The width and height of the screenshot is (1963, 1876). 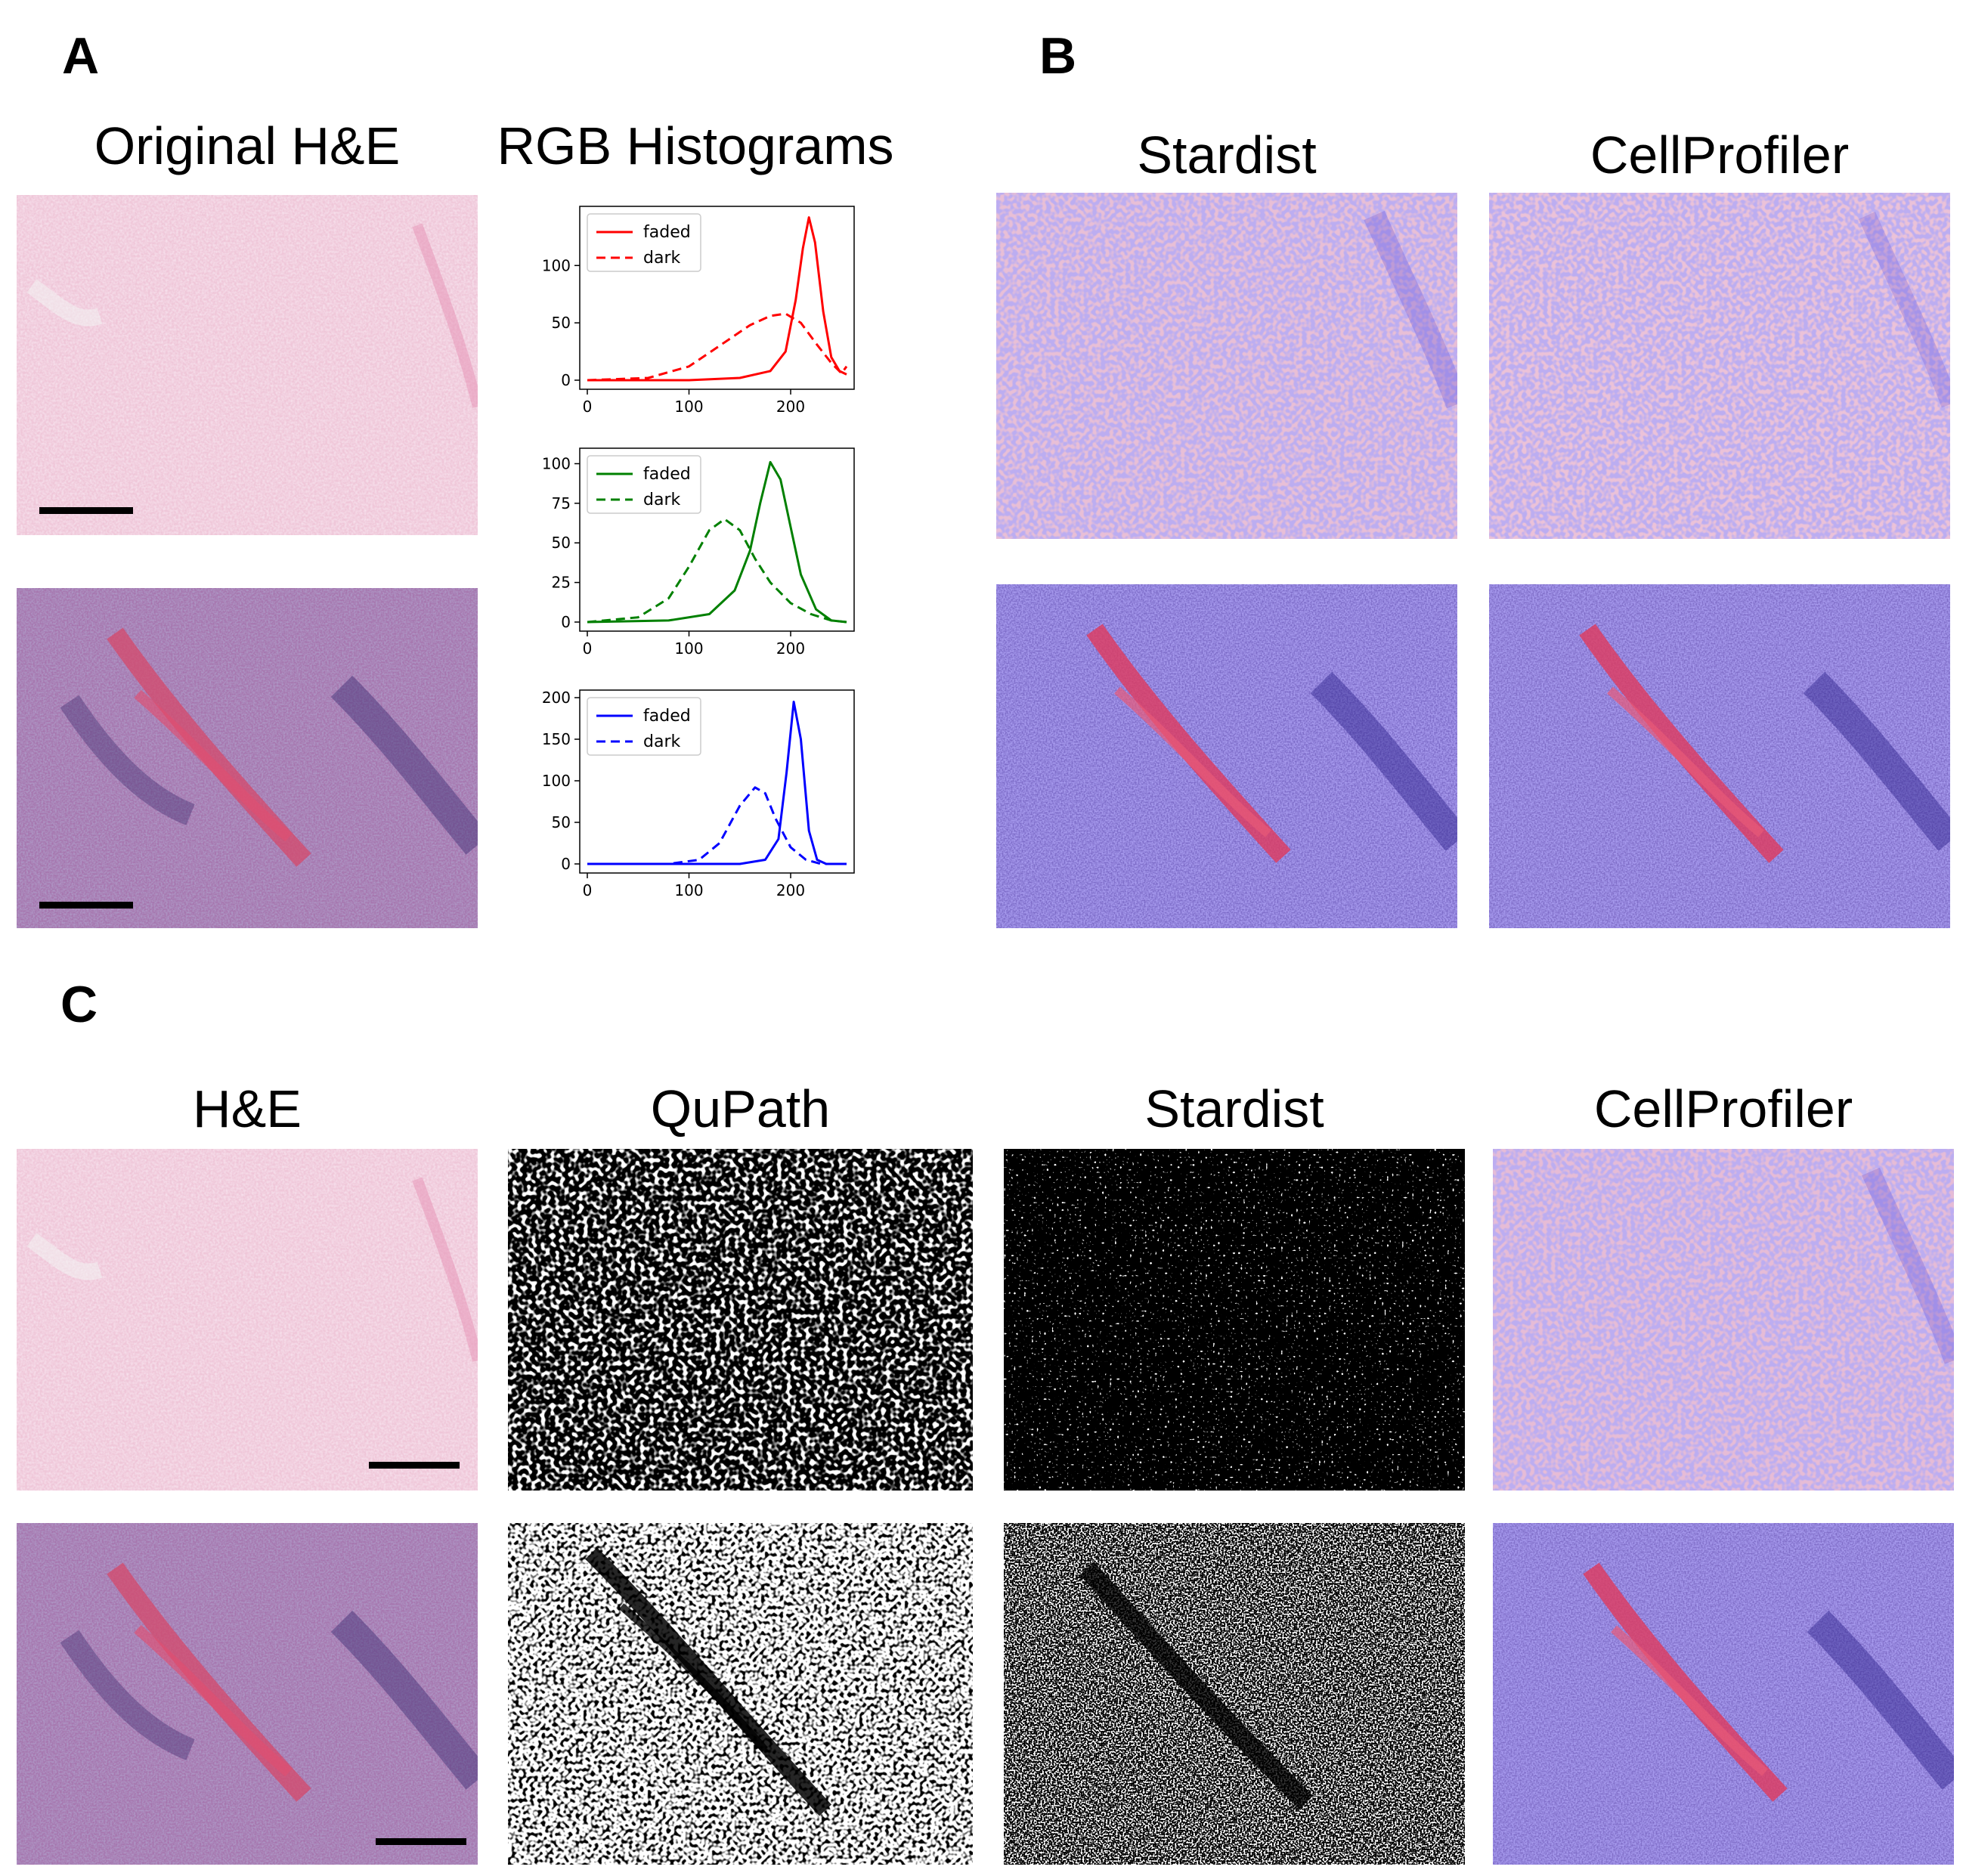 What do you see at coordinates (561, 583) in the screenshot?
I see `y-tick-label: 25` at bounding box center [561, 583].